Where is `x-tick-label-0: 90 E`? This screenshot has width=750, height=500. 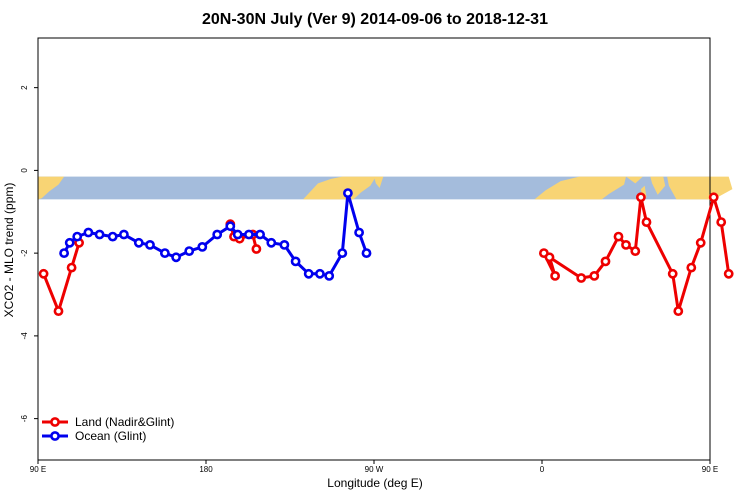 x-tick-label-0: 90 E is located at coordinates (38, 469).